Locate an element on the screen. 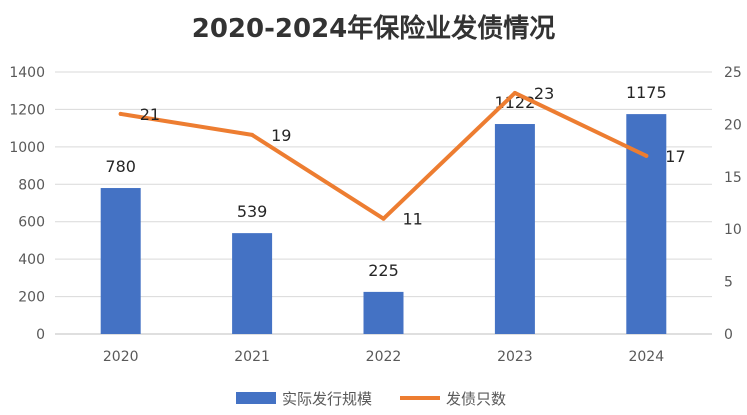 The image size is (747, 415). y-left-tick-label: 0 is located at coordinates (40, 335).